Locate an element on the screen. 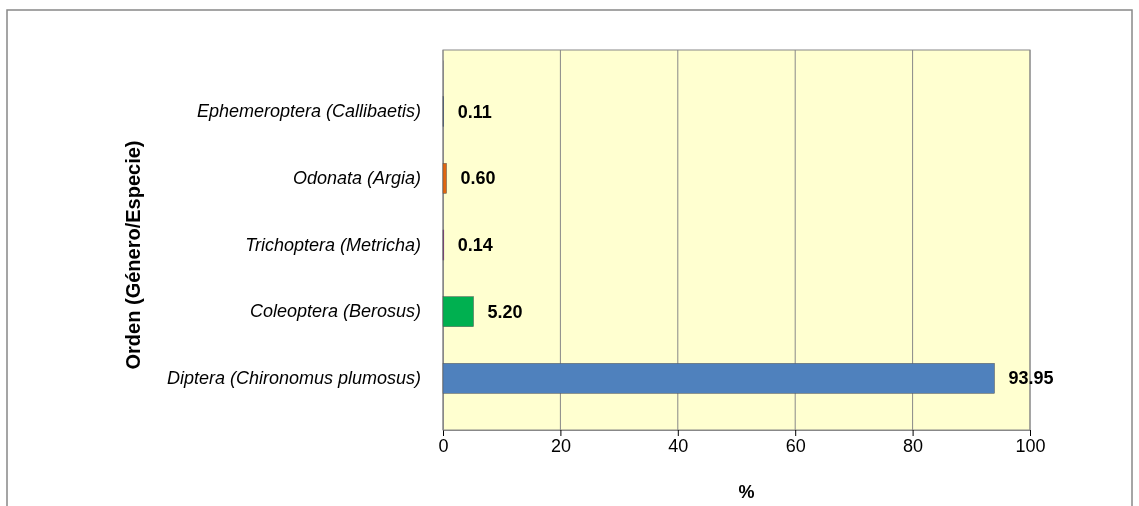 This screenshot has height=506, width=1139. x-tick-label: 60 is located at coordinates (795, 445).